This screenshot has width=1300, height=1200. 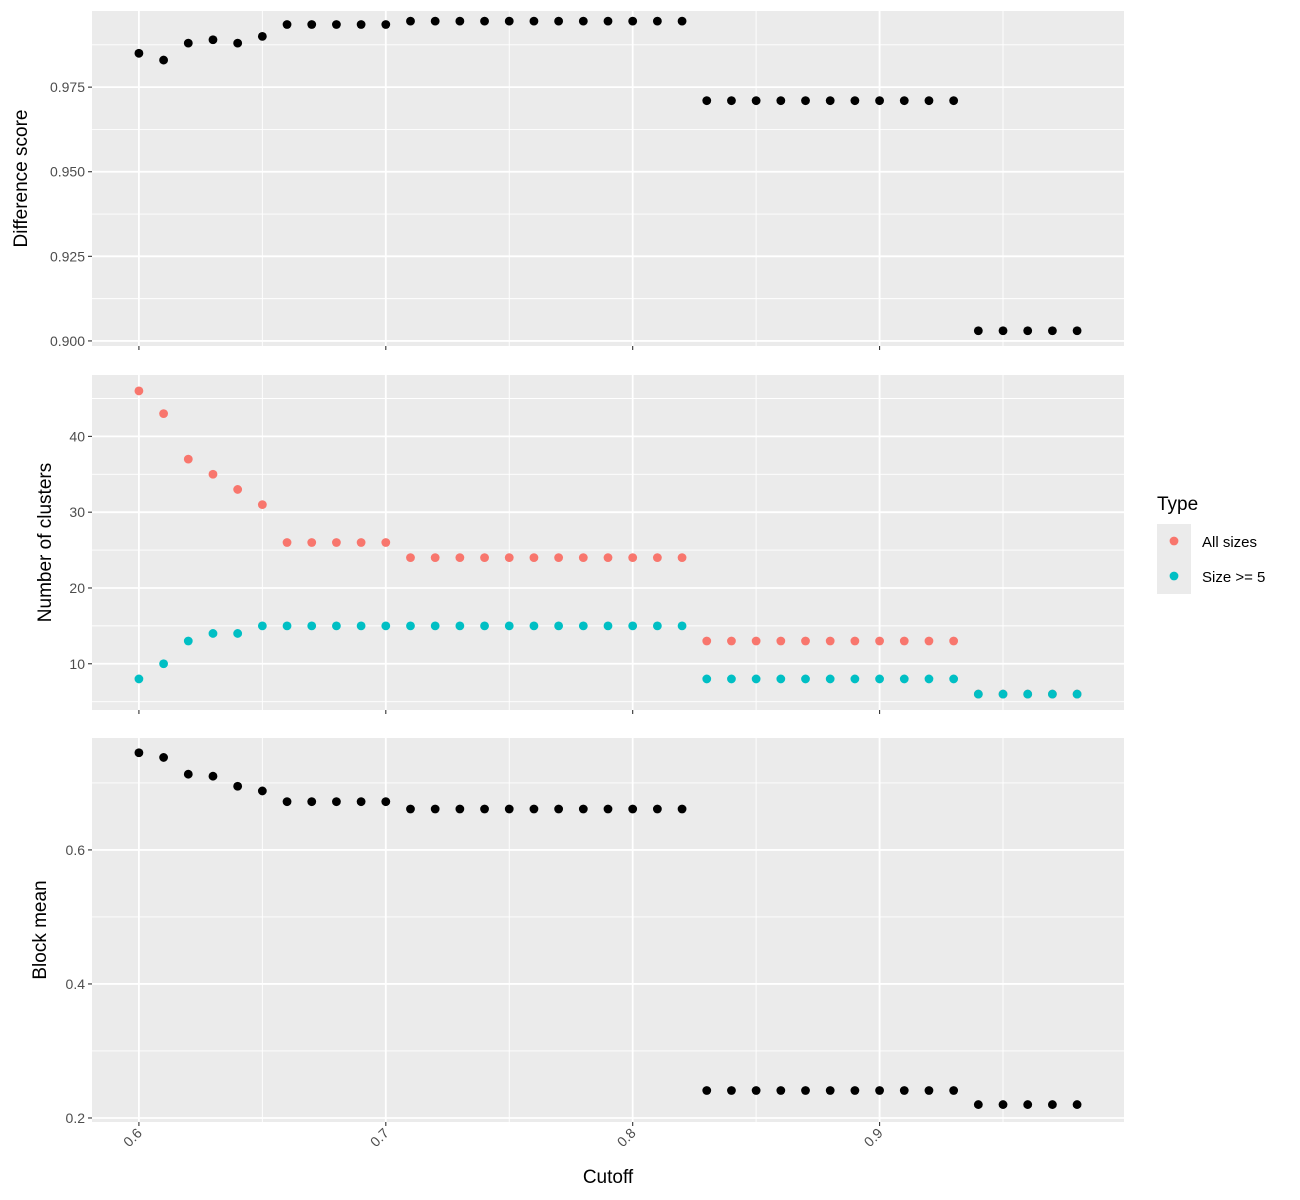 I want to click on legend: Type All sizes Size >= 5, so click(x=1211, y=544).